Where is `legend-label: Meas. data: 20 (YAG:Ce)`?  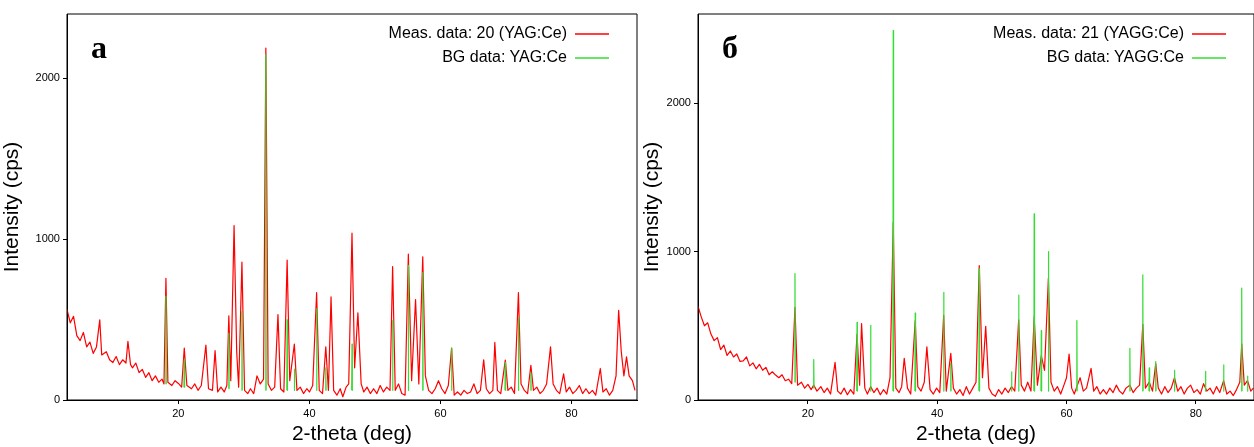 legend-label: Meas. data: 20 (YAG:Ce) is located at coordinates (477, 33).